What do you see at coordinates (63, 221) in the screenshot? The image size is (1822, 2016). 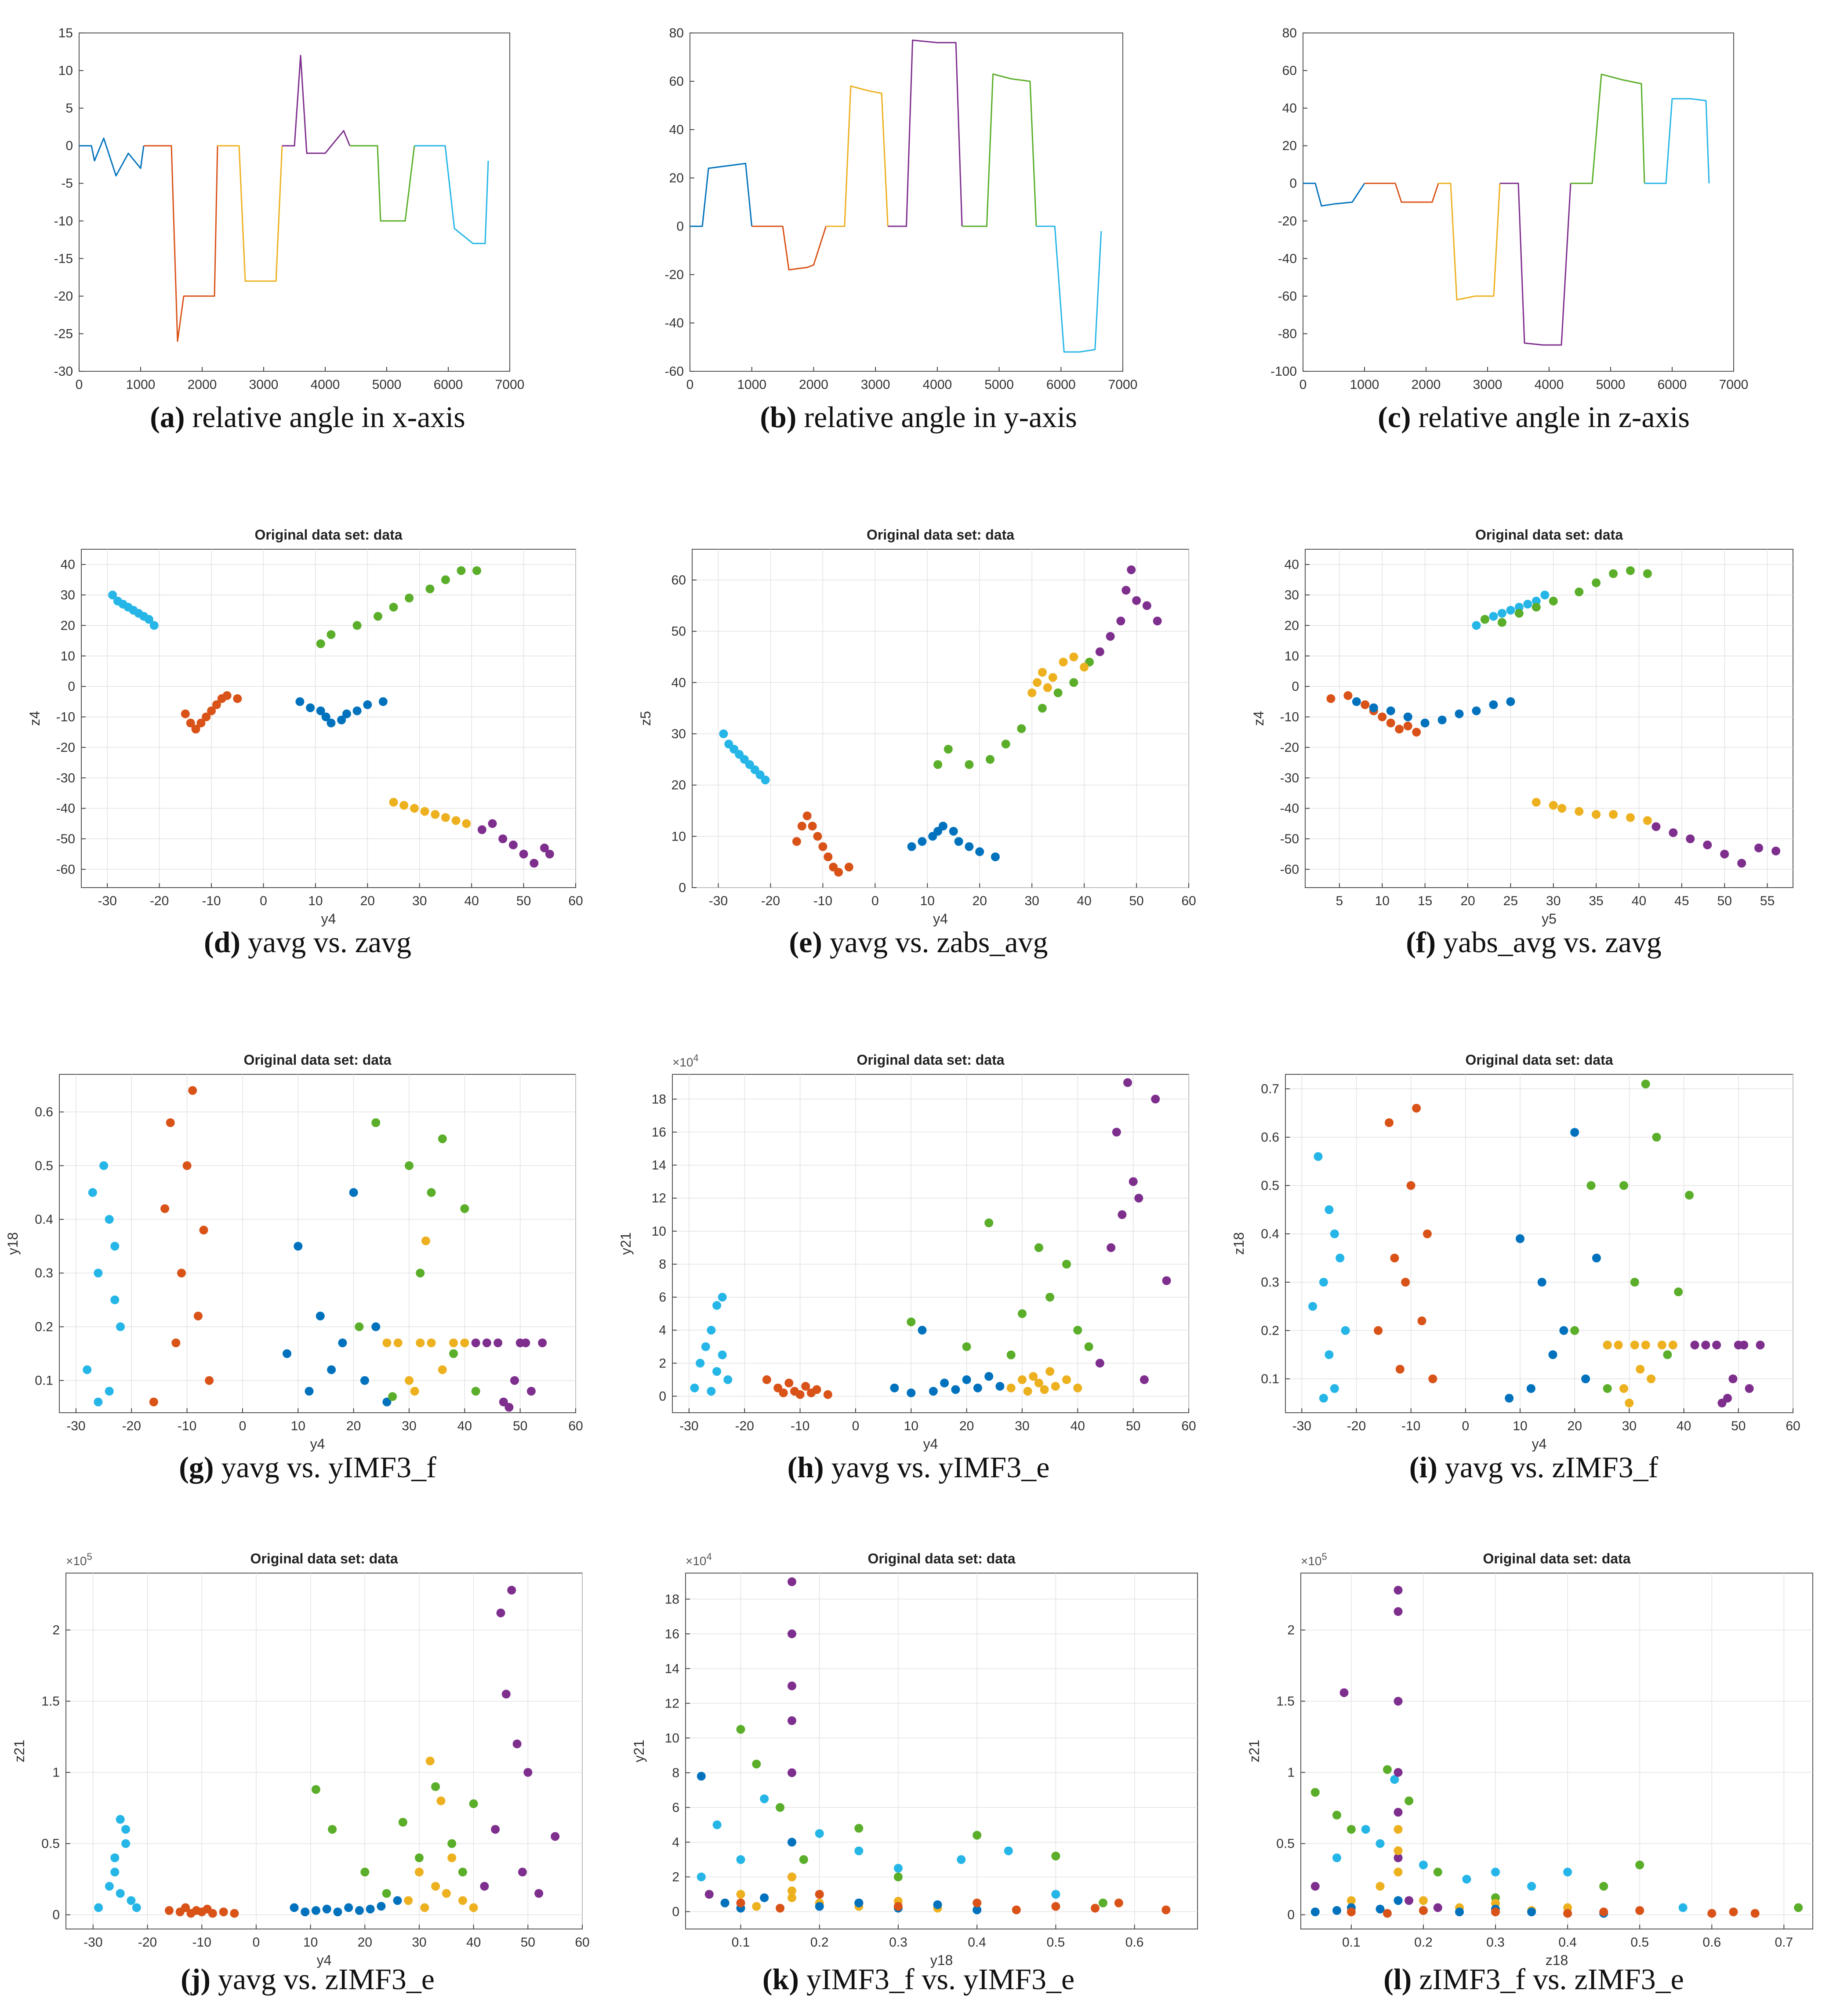 I see `y-tick-label: -10` at bounding box center [63, 221].